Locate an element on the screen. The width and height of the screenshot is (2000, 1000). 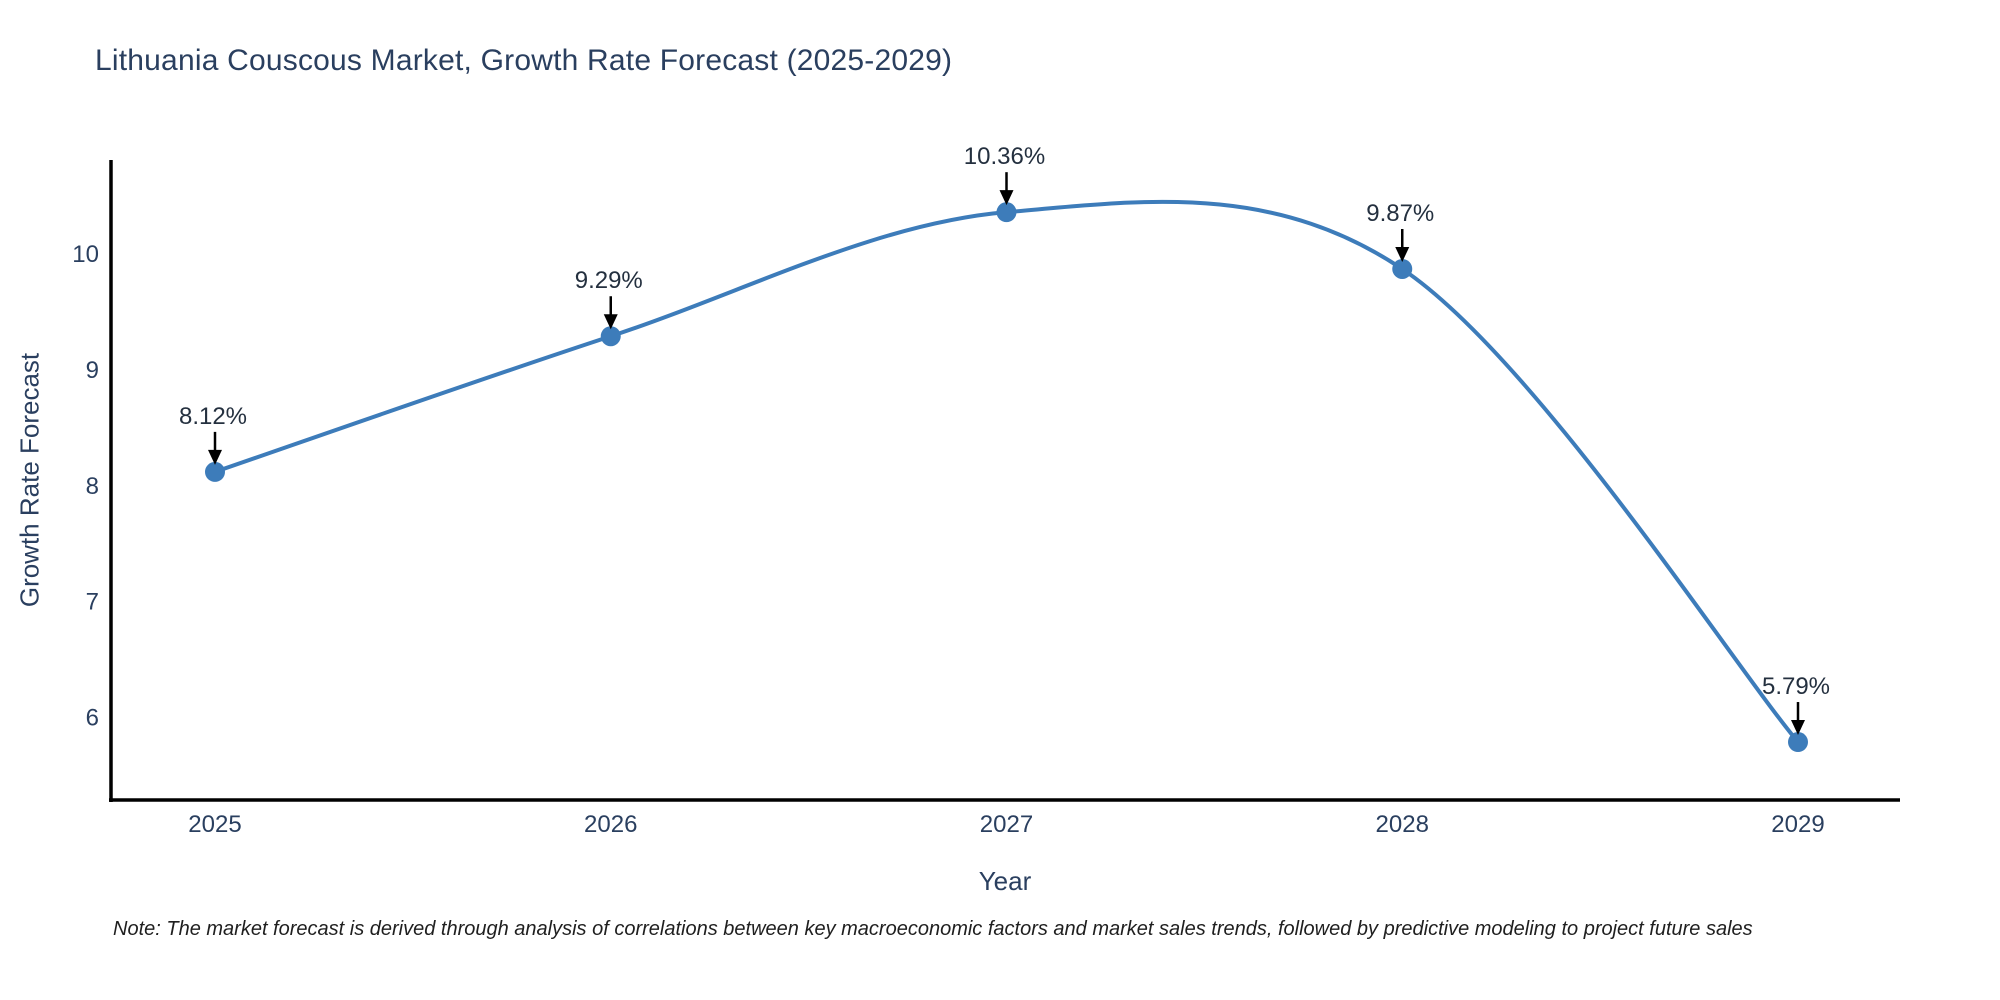
x-tick-label: 2026 is located at coordinates (610, 824).